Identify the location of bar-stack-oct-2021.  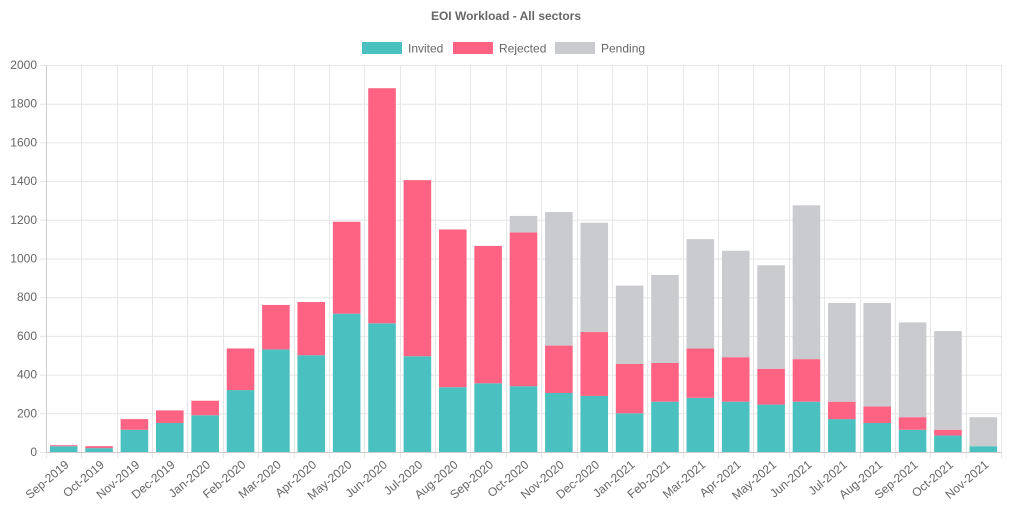
(948, 391).